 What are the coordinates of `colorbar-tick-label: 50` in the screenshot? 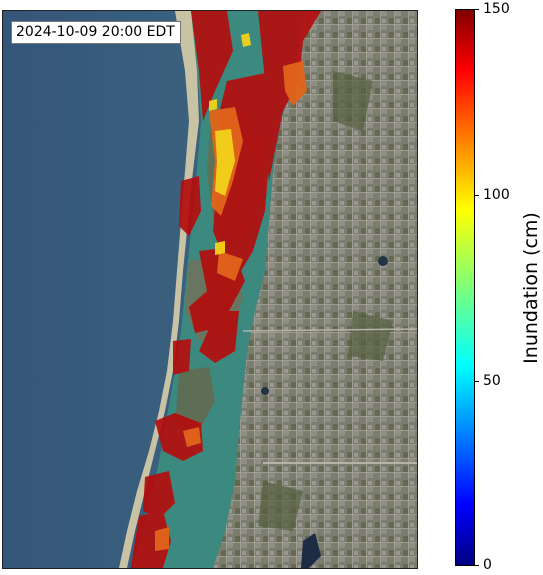 It's located at (492, 381).